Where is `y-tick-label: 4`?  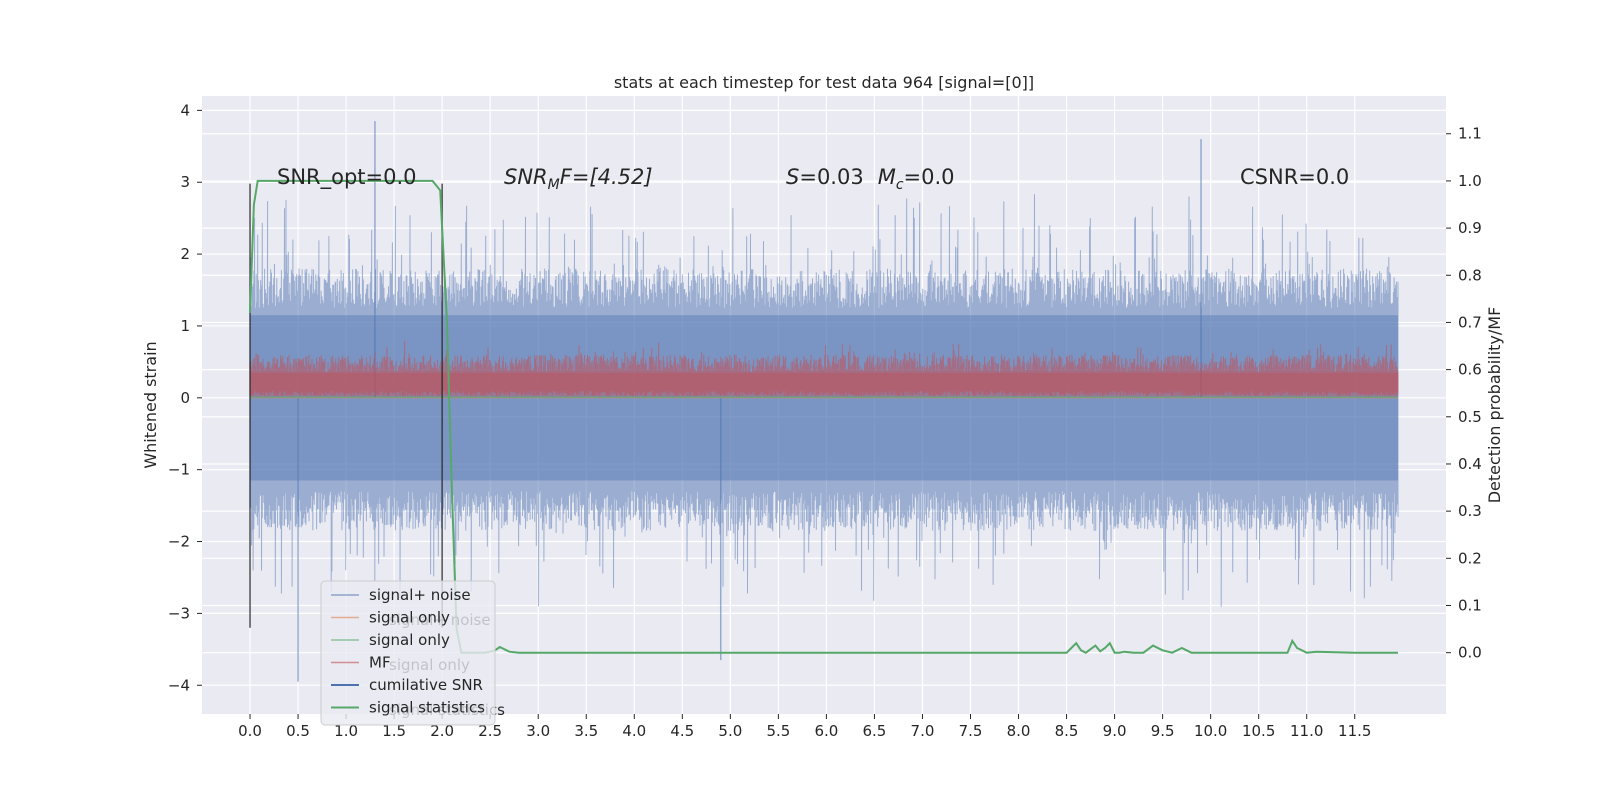
y-tick-label: 4 is located at coordinates (185, 110).